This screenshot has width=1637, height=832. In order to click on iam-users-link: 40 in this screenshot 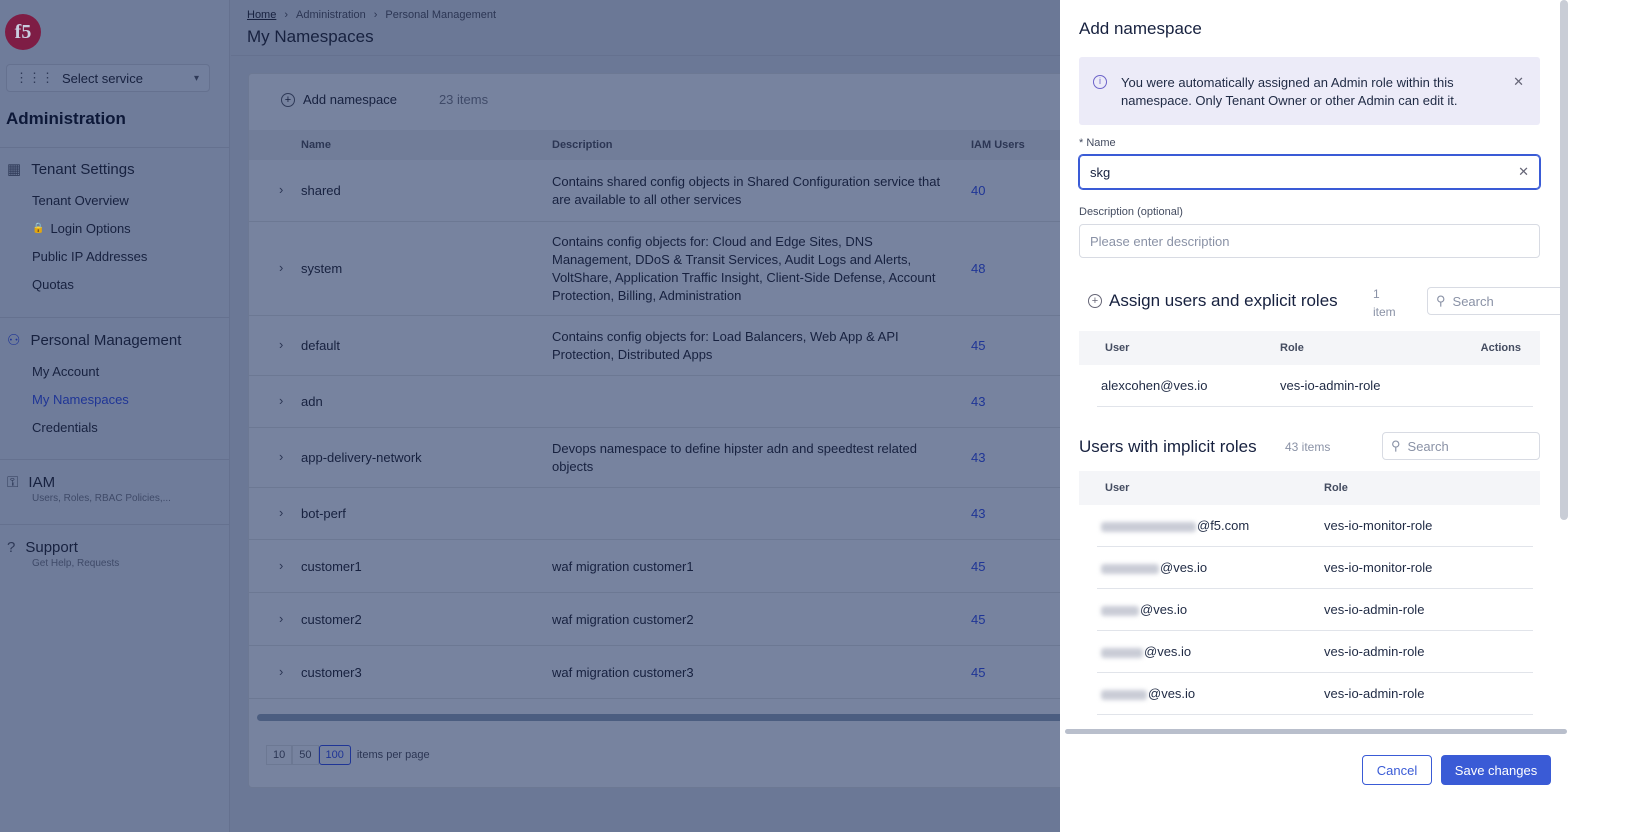, I will do `click(978, 190)`.